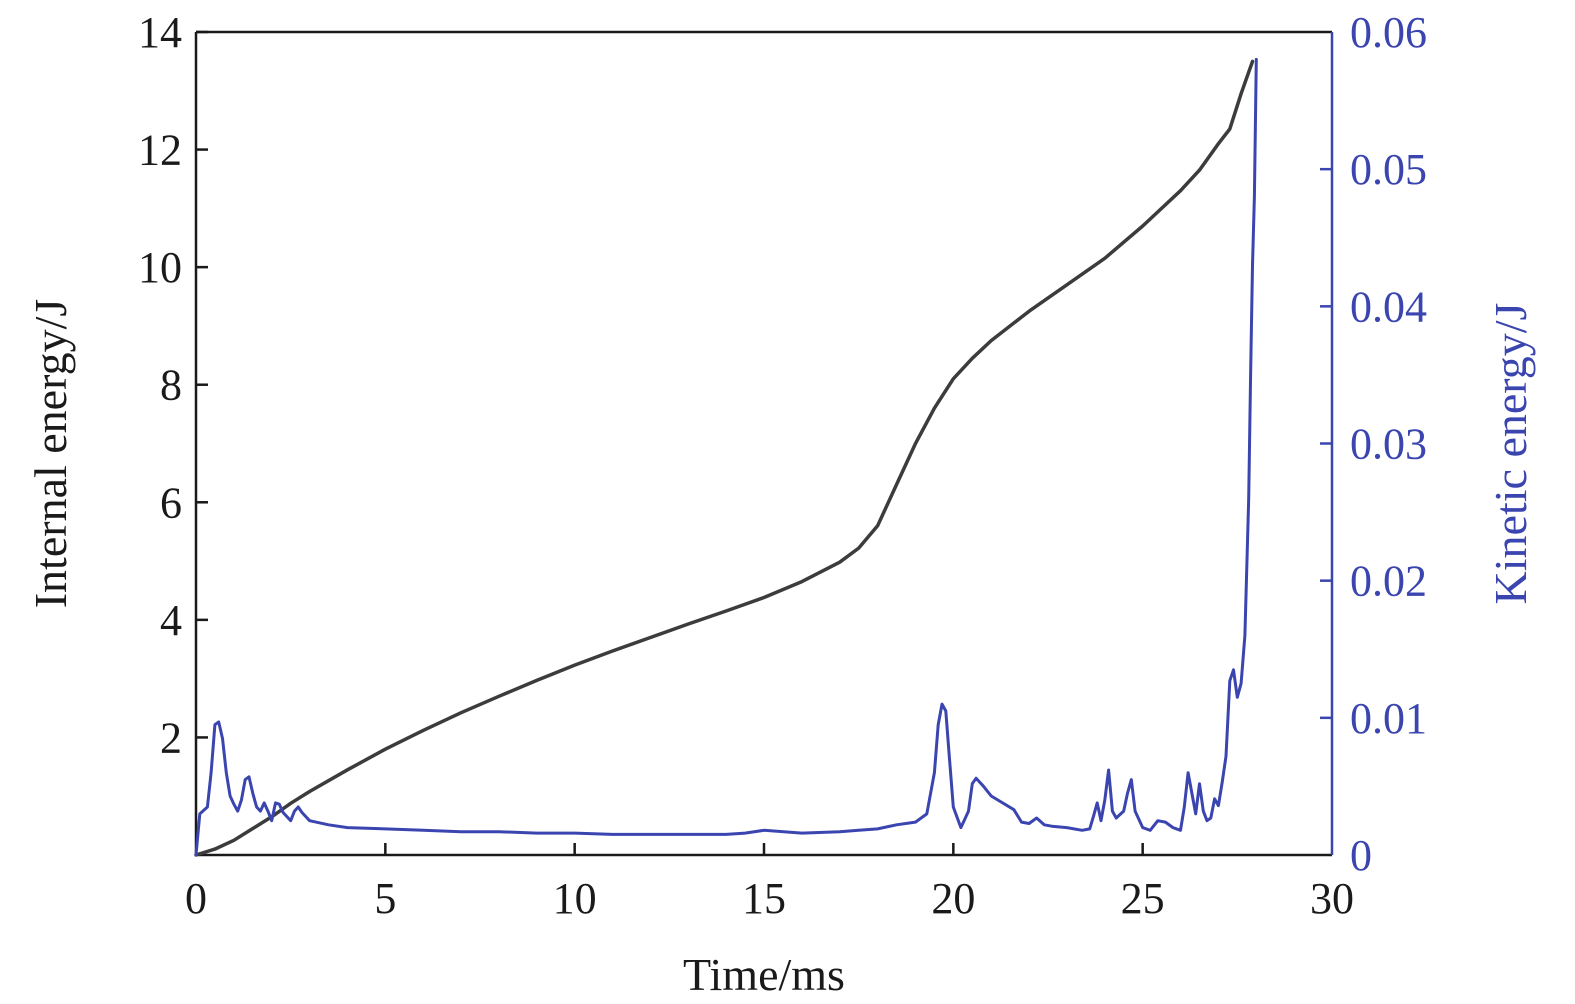 Image resolution: width=1575 pixels, height=1004 pixels. Describe the element at coordinates (575, 898) in the screenshot. I see `x-tick-label: 10` at that location.